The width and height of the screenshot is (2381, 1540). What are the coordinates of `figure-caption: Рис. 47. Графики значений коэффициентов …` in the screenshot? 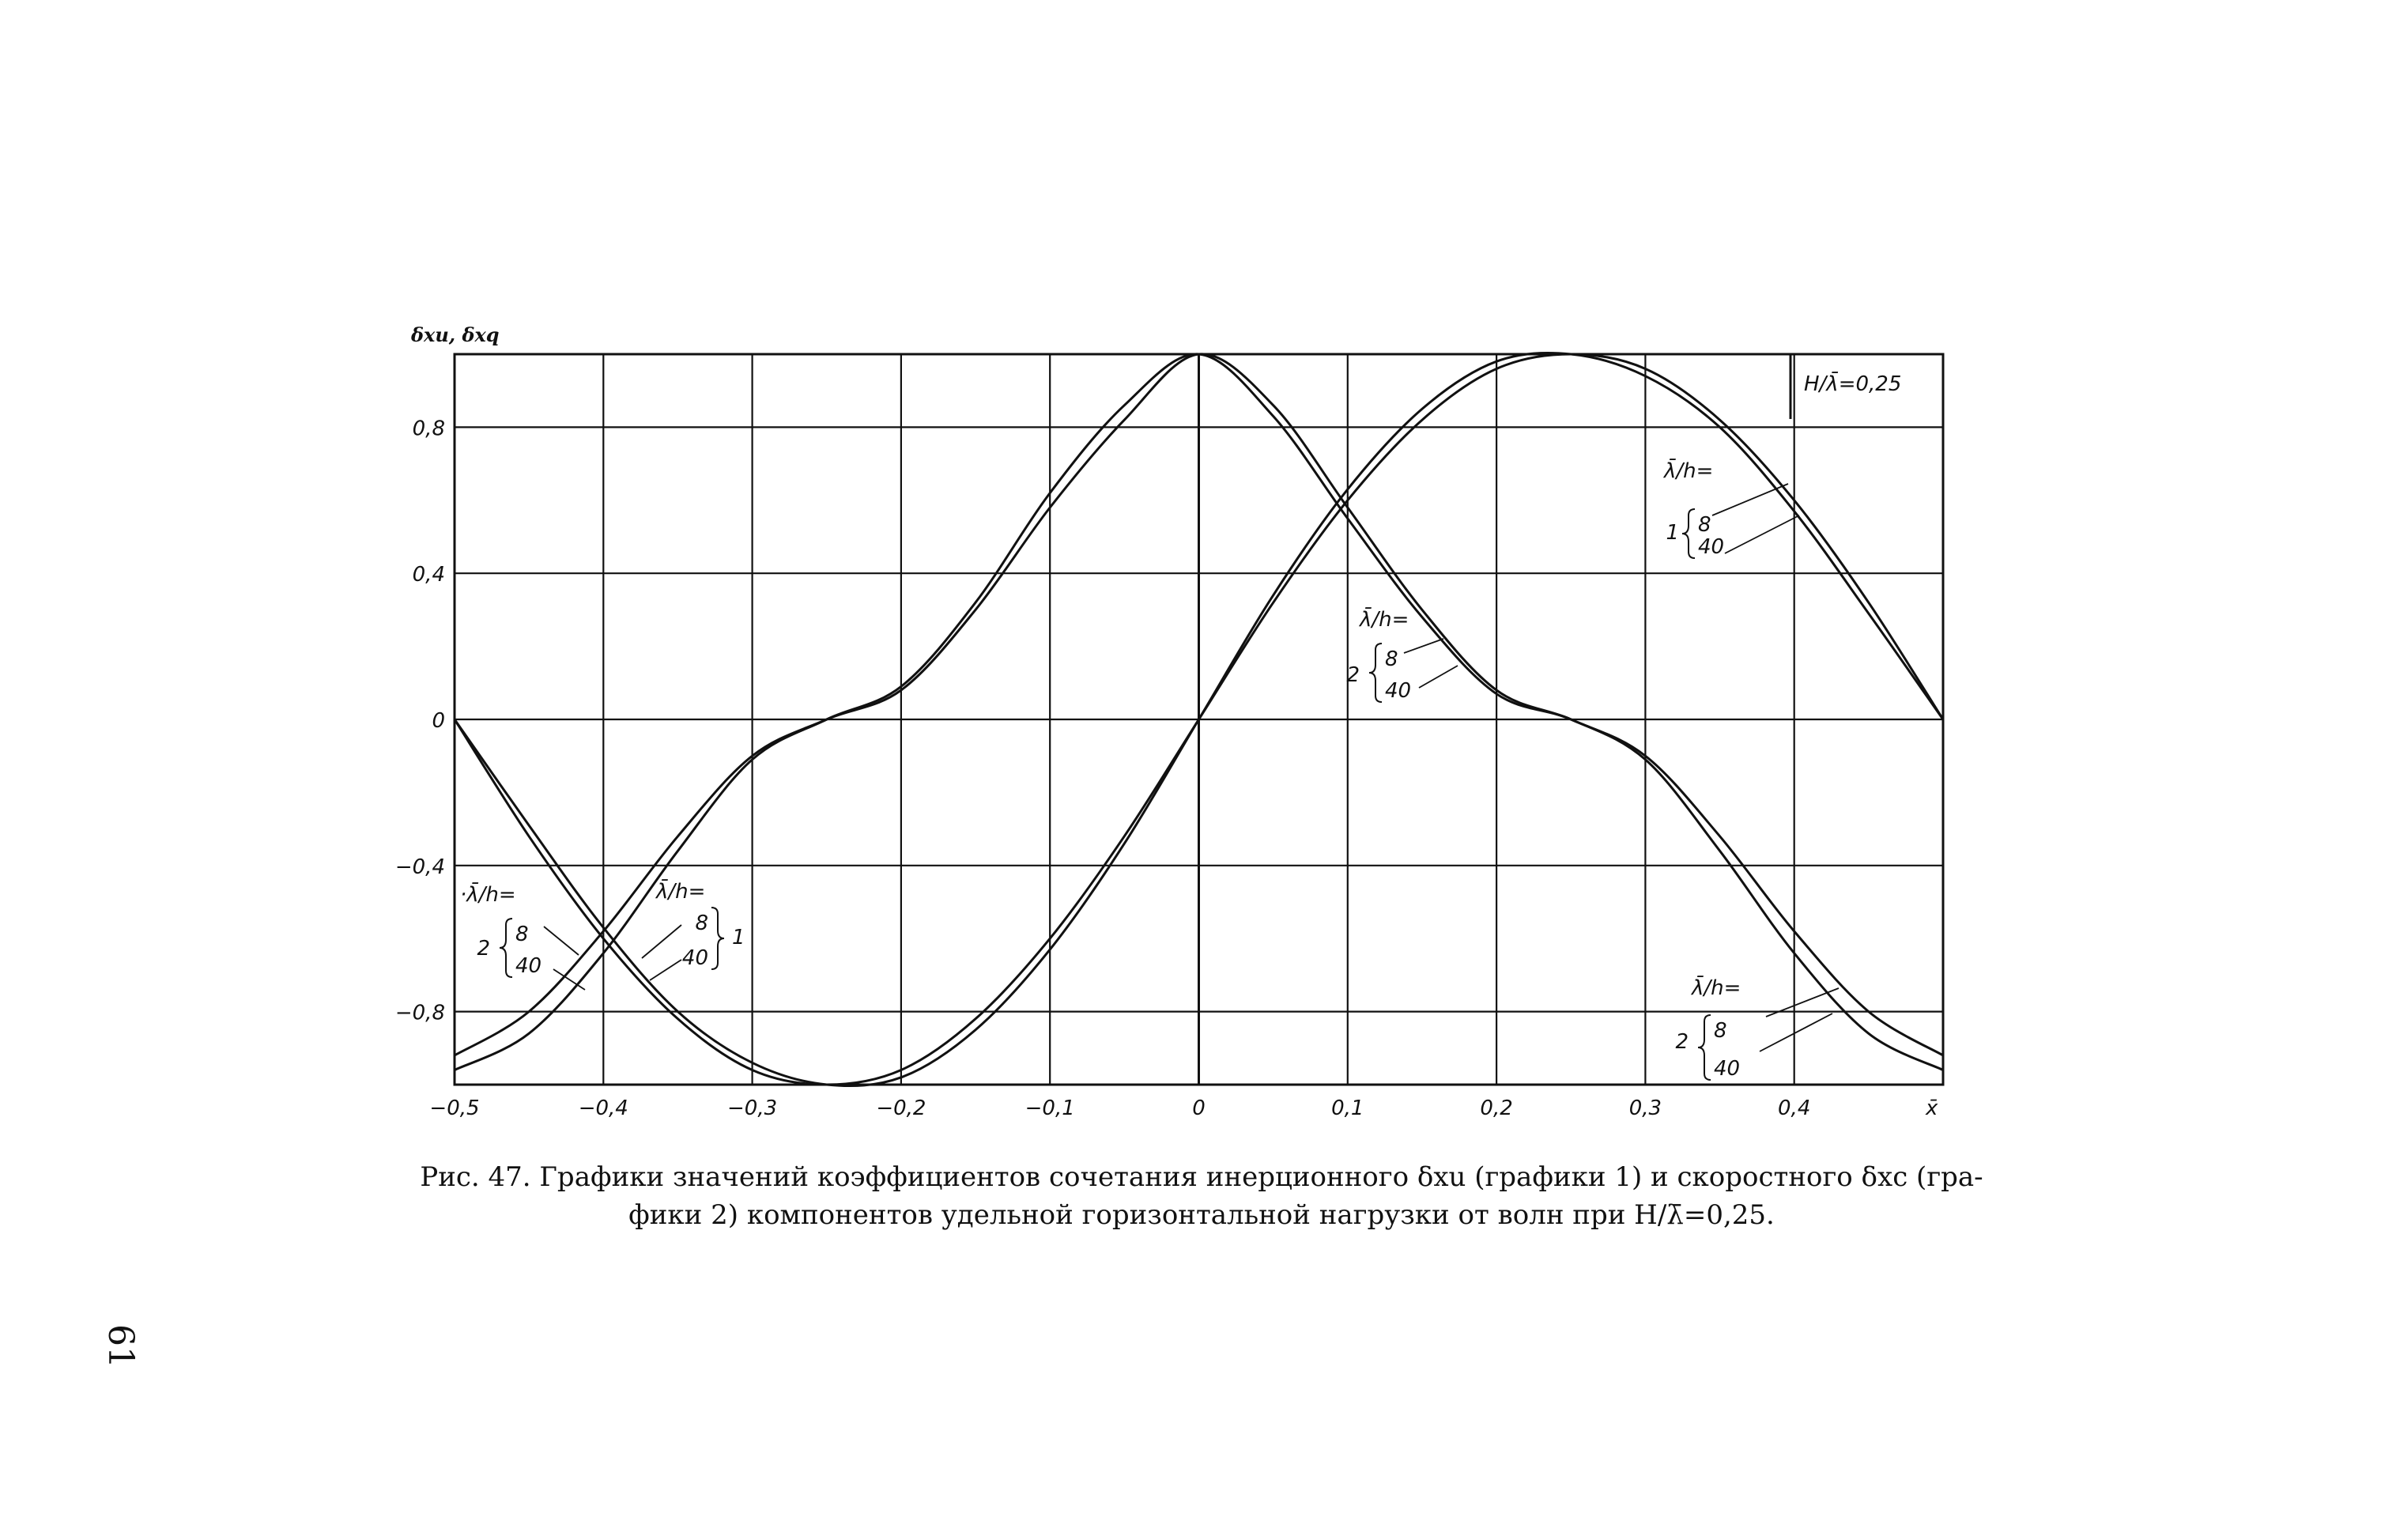 It's located at (1201, 1196).